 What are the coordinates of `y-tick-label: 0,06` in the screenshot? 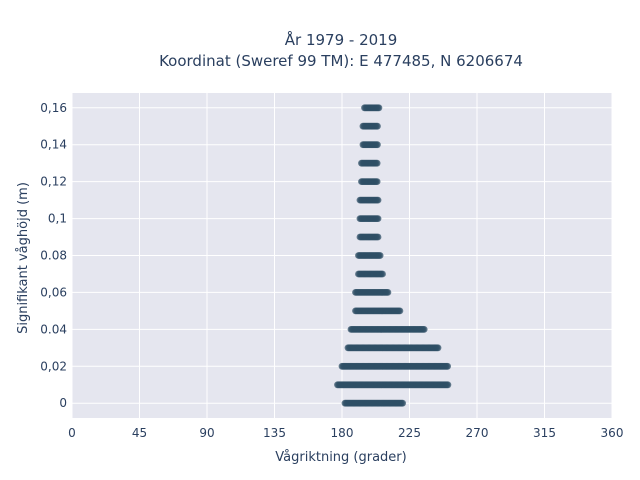 It's located at (53, 292).